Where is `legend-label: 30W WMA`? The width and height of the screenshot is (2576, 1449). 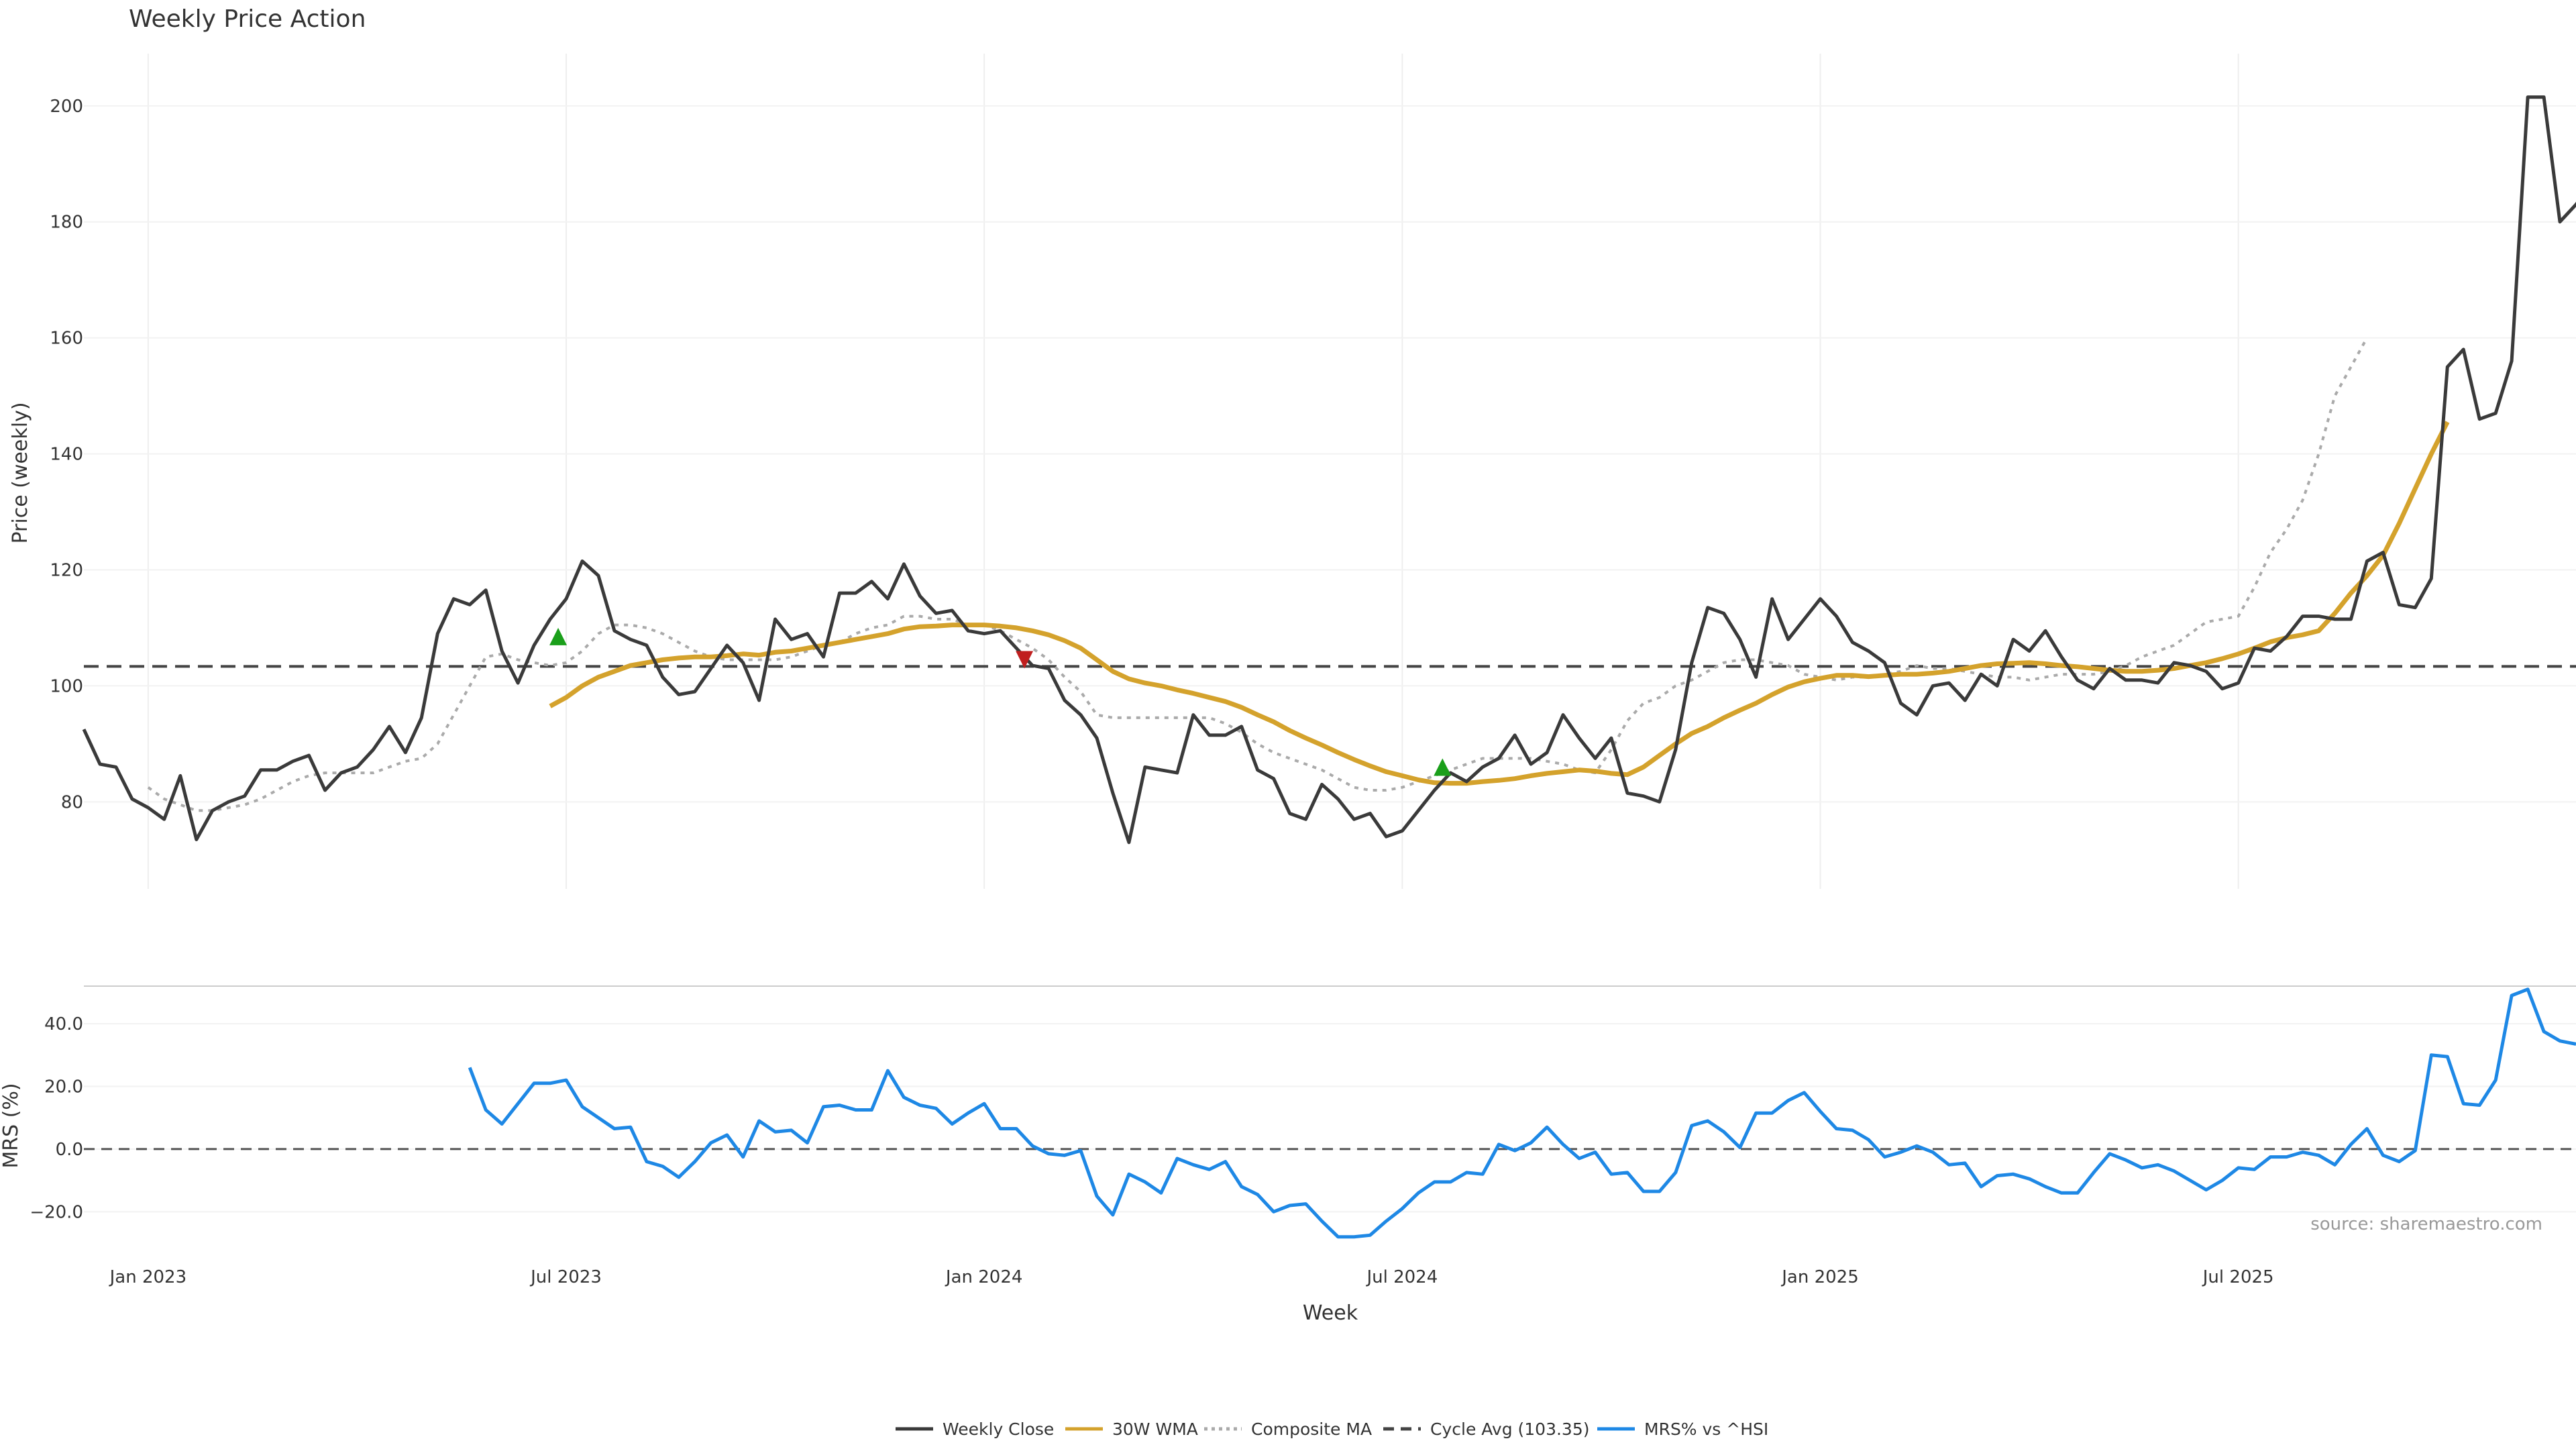
legend-label: 30W WMA is located at coordinates (1155, 1429).